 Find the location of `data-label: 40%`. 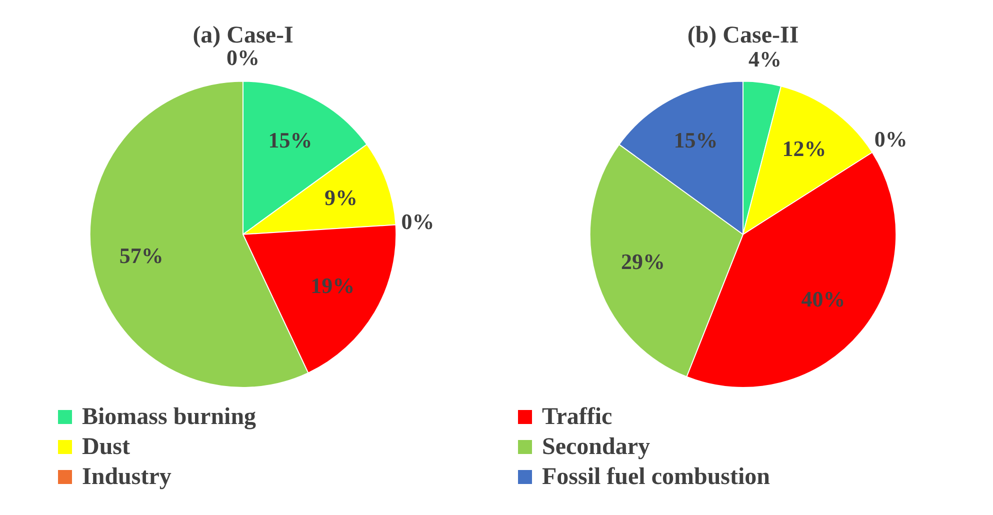

data-label: 40% is located at coordinates (823, 299).